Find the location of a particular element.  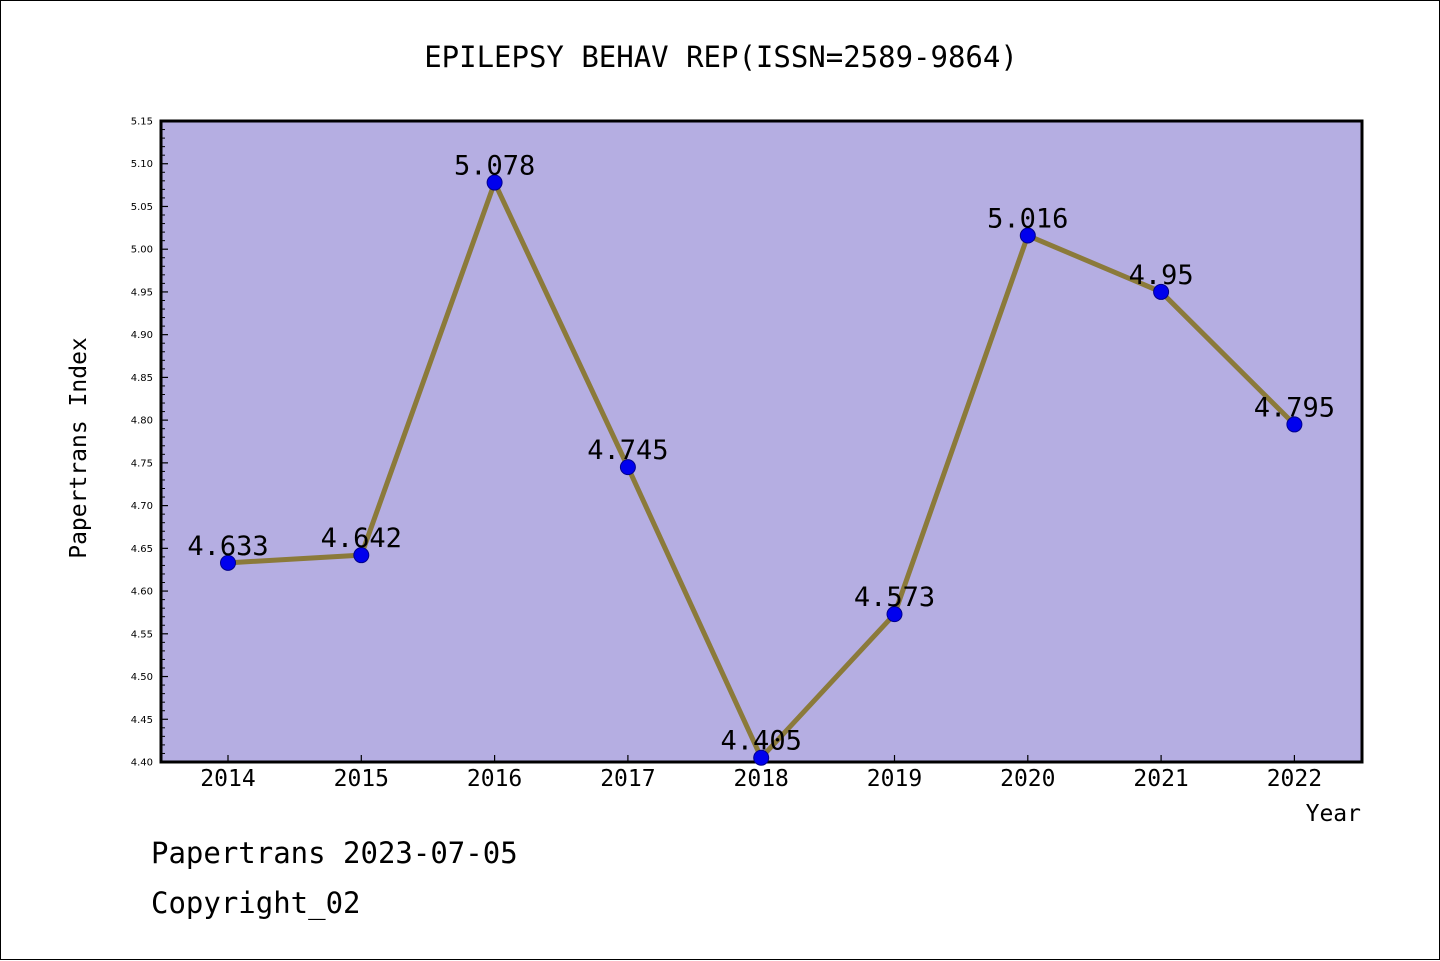

footer-copyright: Copyright_02 is located at coordinates (256, 903).